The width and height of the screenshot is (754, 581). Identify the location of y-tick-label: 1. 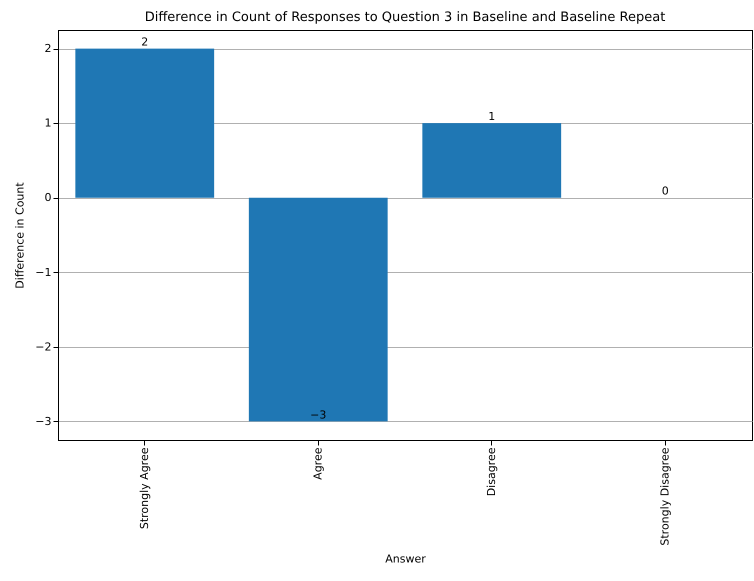
(48, 123).